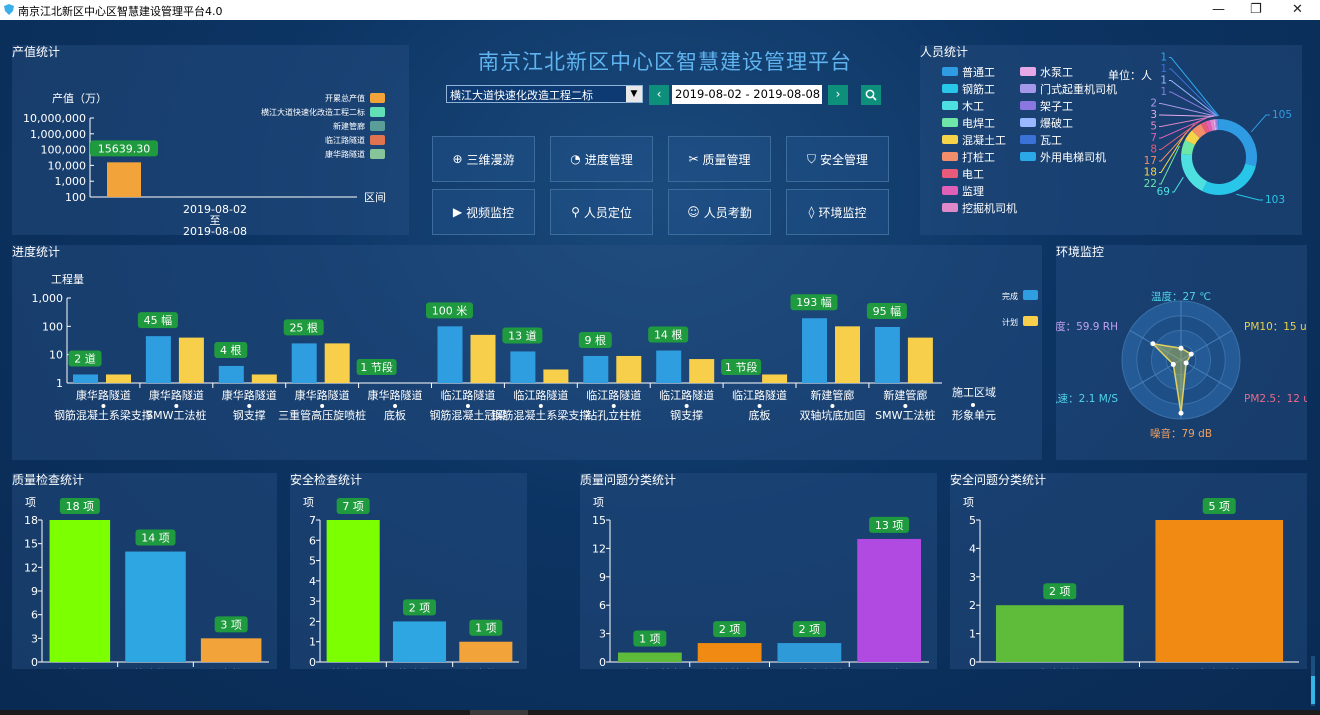 The image size is (1320, 715). I want to click on output-xlabel: 区间, so click(375, 197).